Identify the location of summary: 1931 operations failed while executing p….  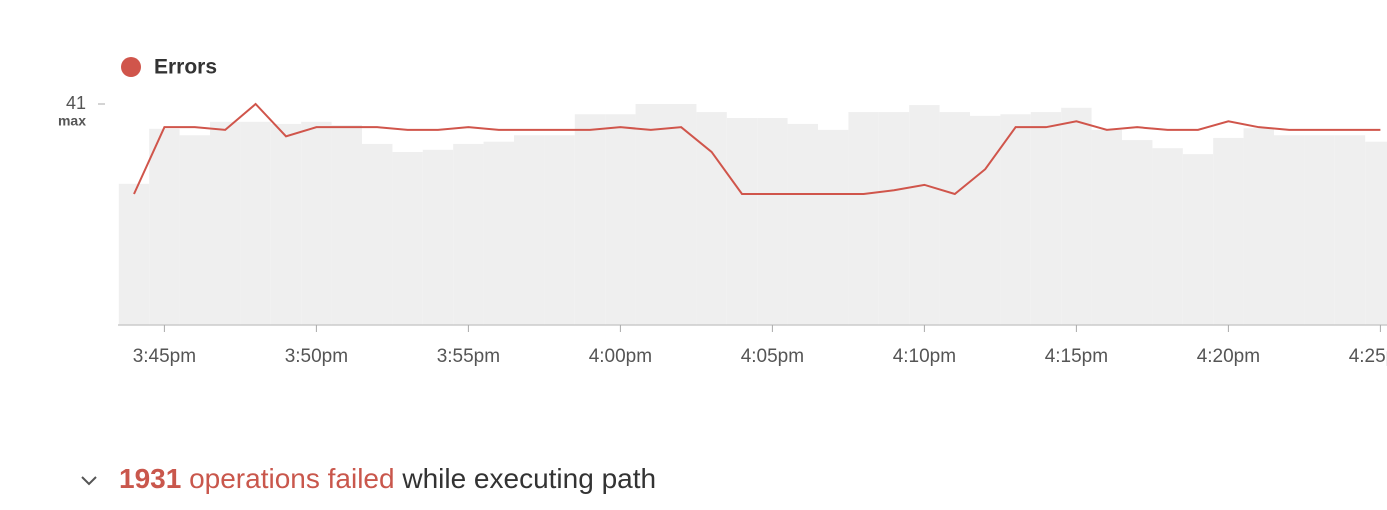
(387, 478).